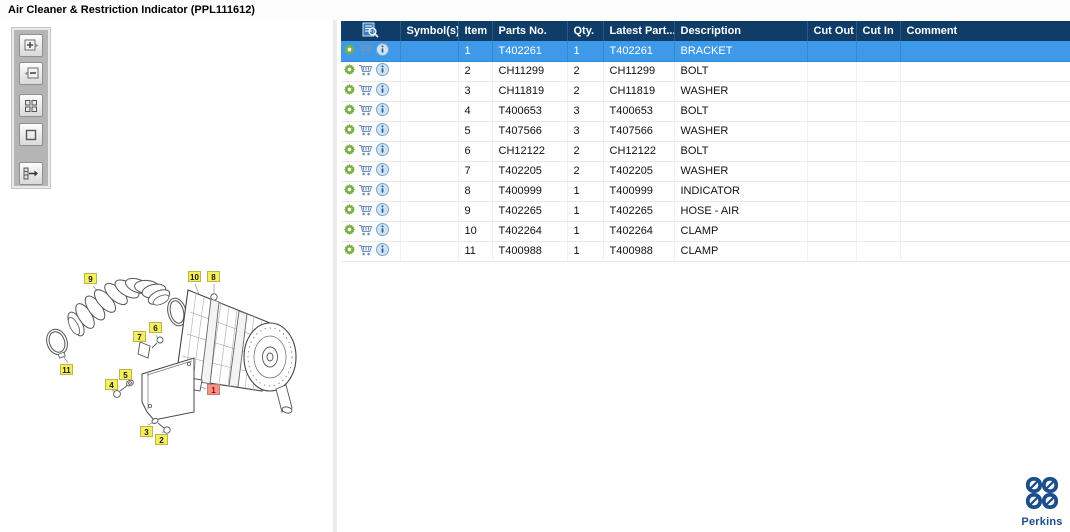  What do you see at coordinates (585, 31) in the screenshot?
I see `column-header-qty: Qty.` at bounding box center [585, 31].